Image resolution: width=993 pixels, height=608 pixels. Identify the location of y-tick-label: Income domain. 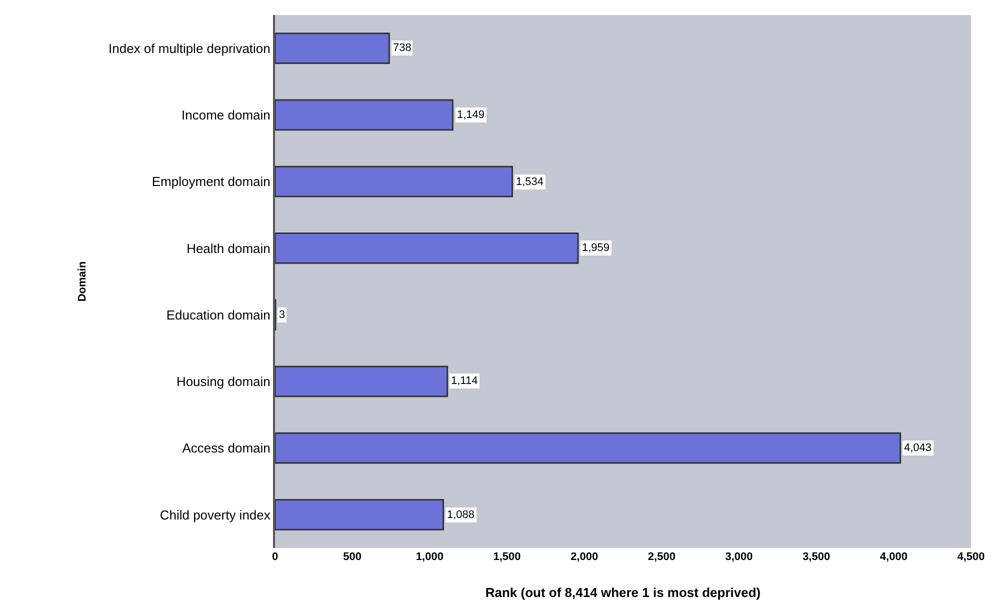
(226, 114).